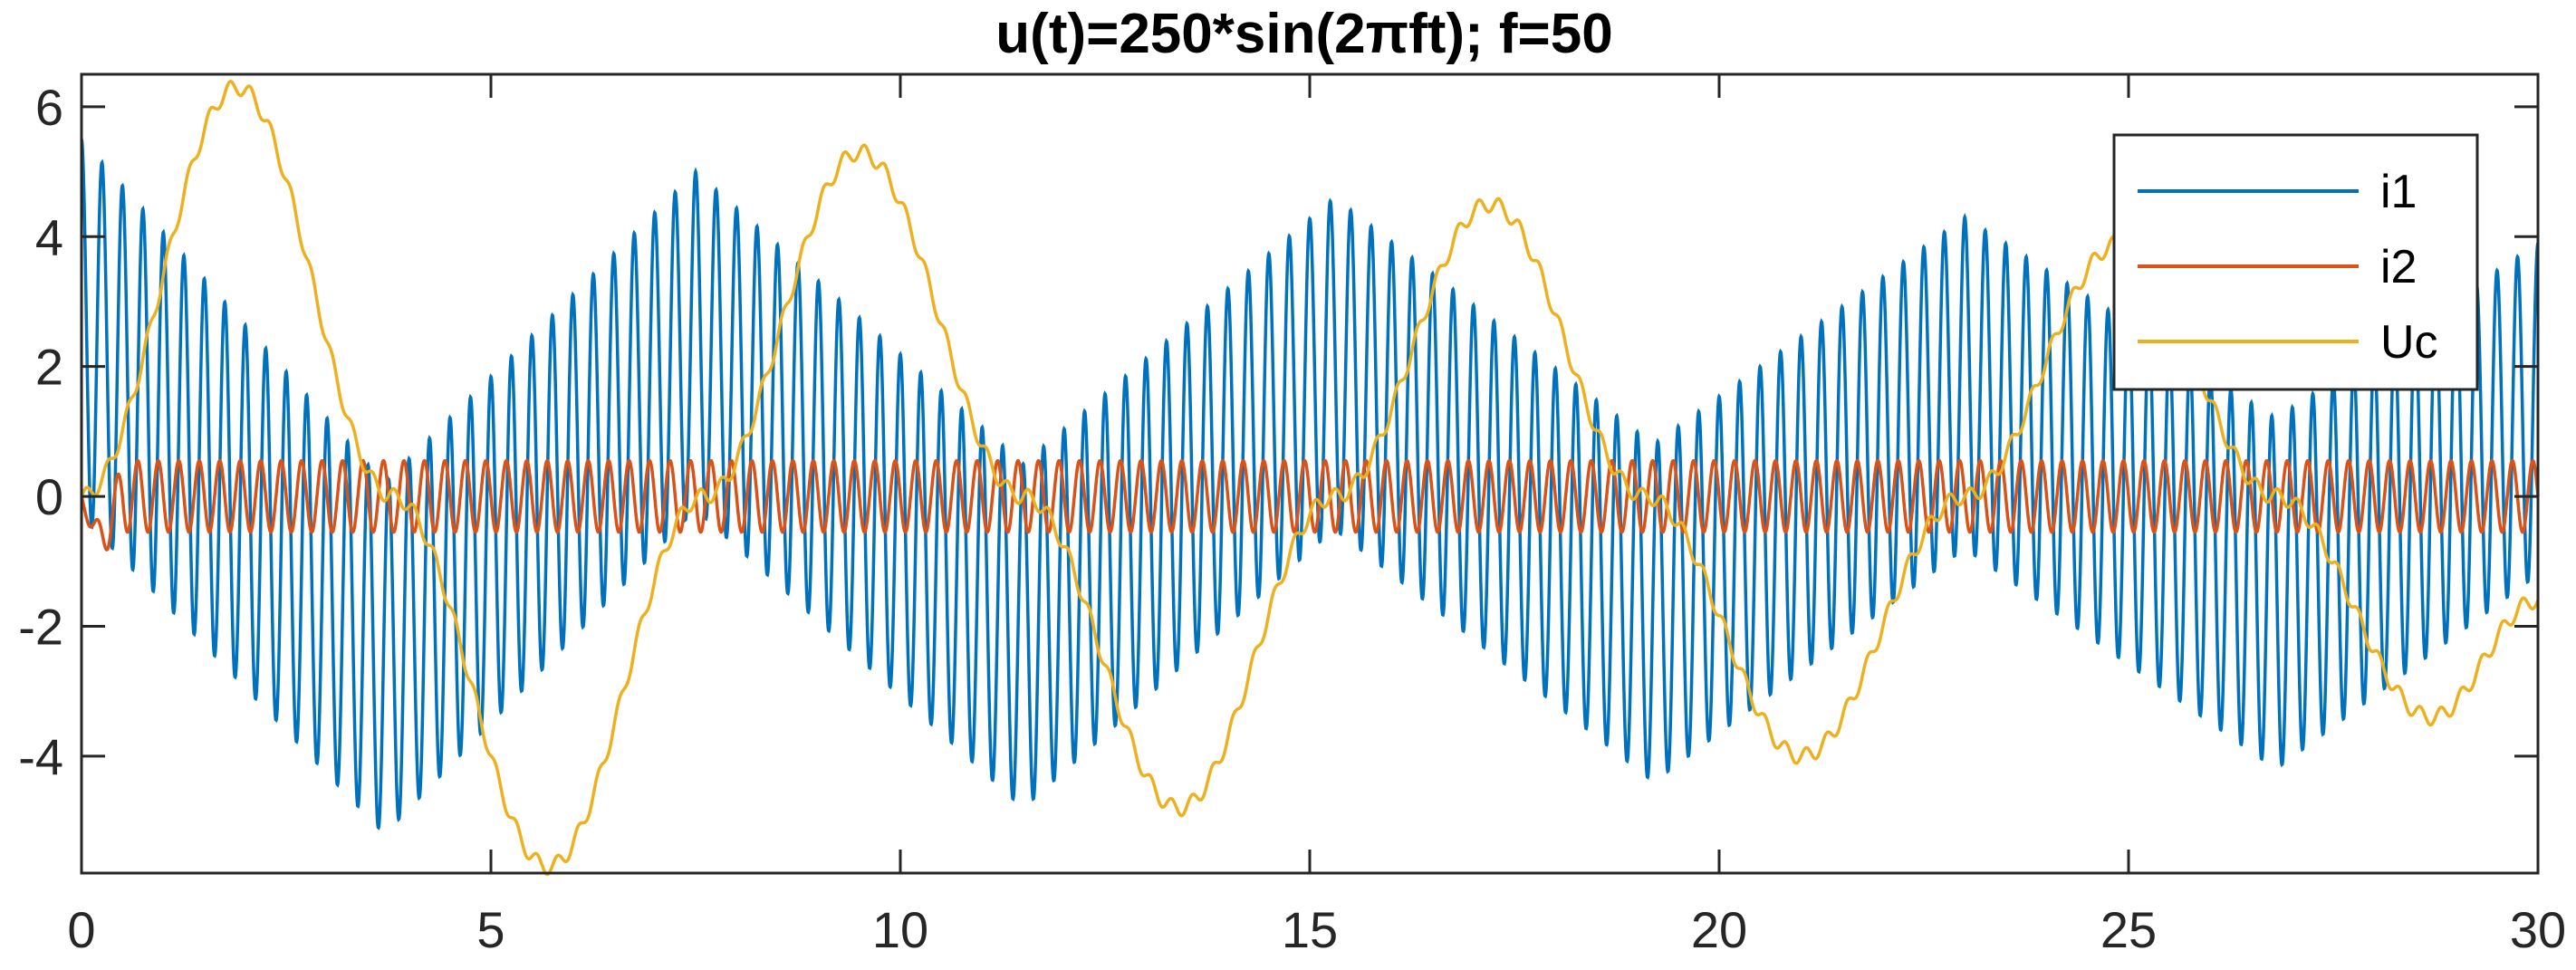 Image resolution: width=2576 pixels, height=970 pixels. I want to click on y-tick-label: 2, so click(49, 367).